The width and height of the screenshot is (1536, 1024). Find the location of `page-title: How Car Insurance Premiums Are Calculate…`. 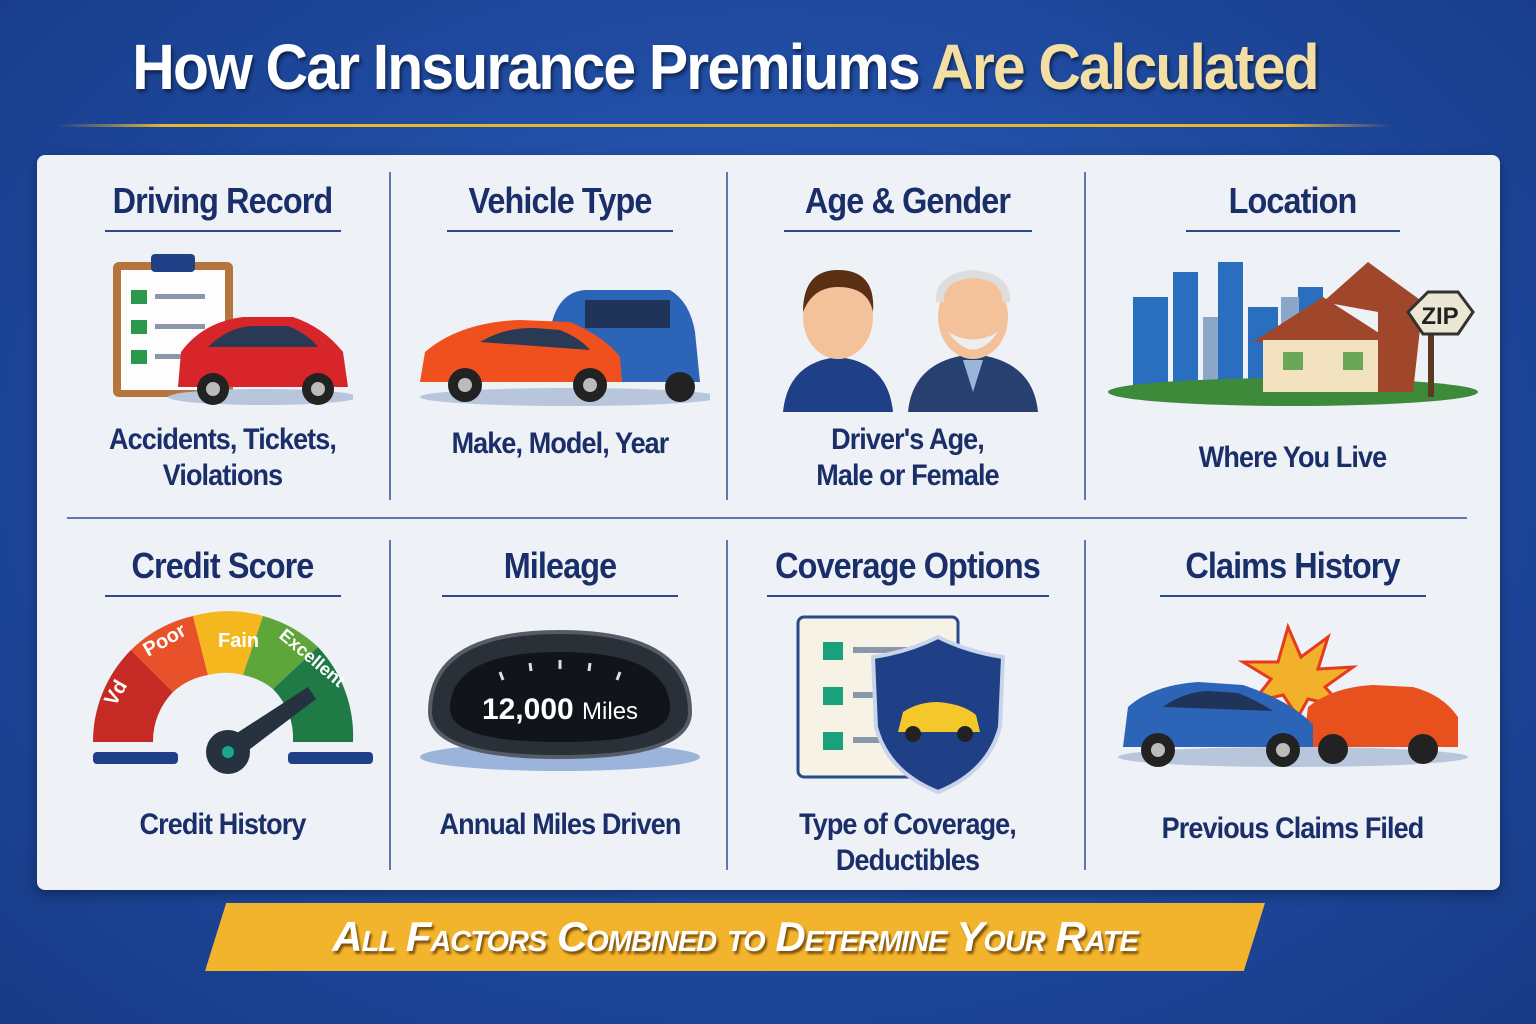

page-title: How Car Insurance Premiums Are Calculate… is located at coordinates (725, 67).